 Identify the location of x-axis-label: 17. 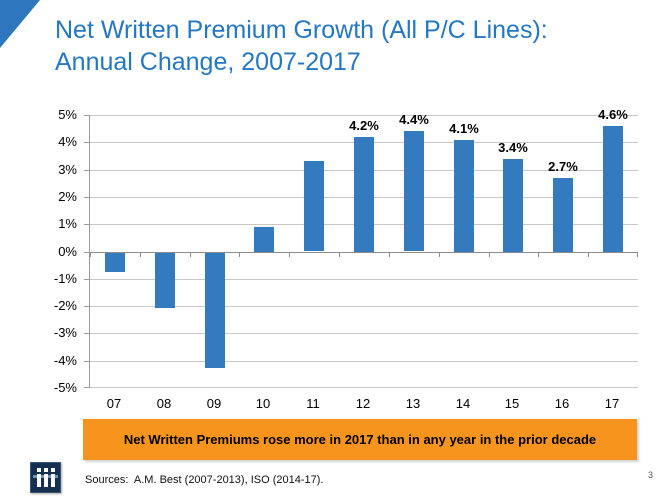
(612, 403).